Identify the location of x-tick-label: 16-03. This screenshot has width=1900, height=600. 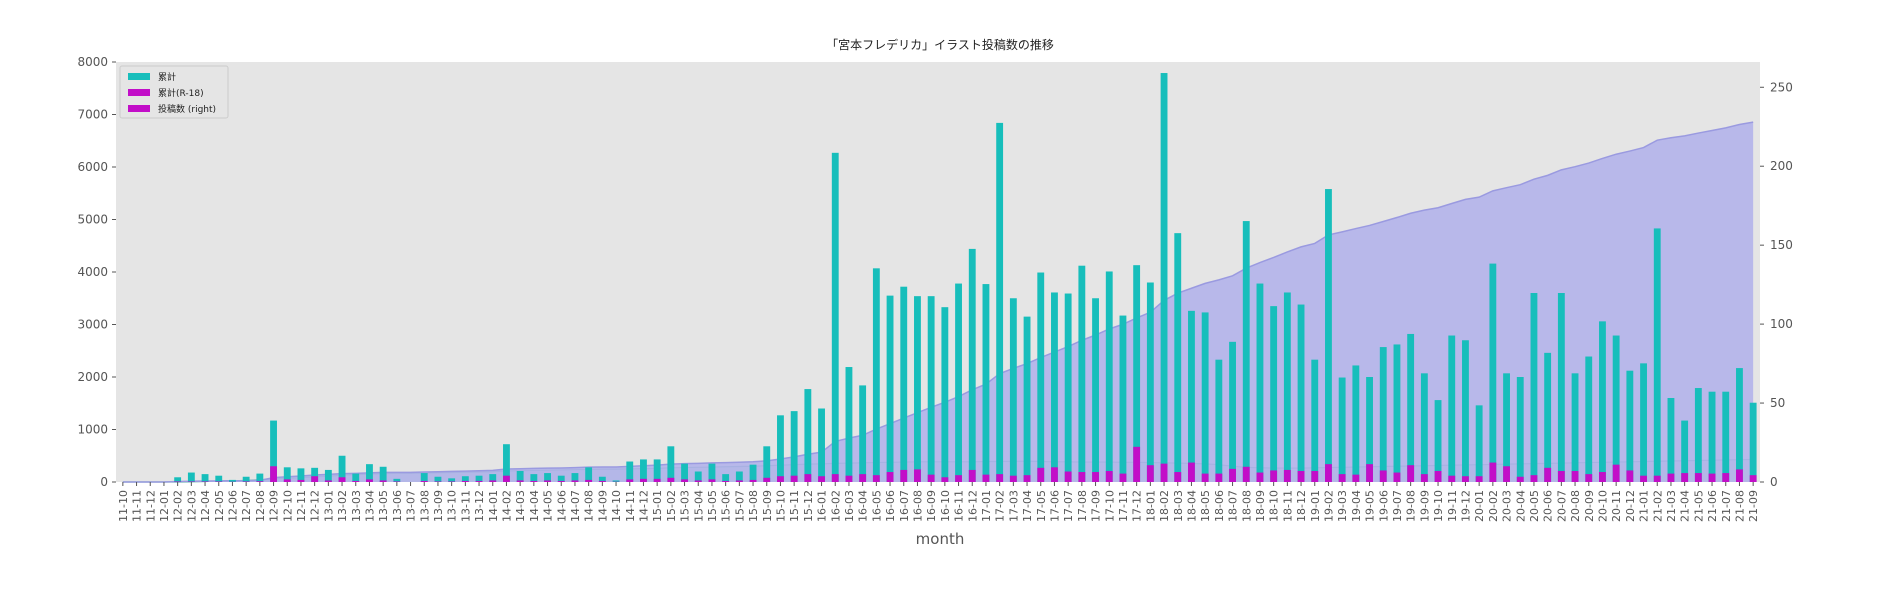
(849, 506).